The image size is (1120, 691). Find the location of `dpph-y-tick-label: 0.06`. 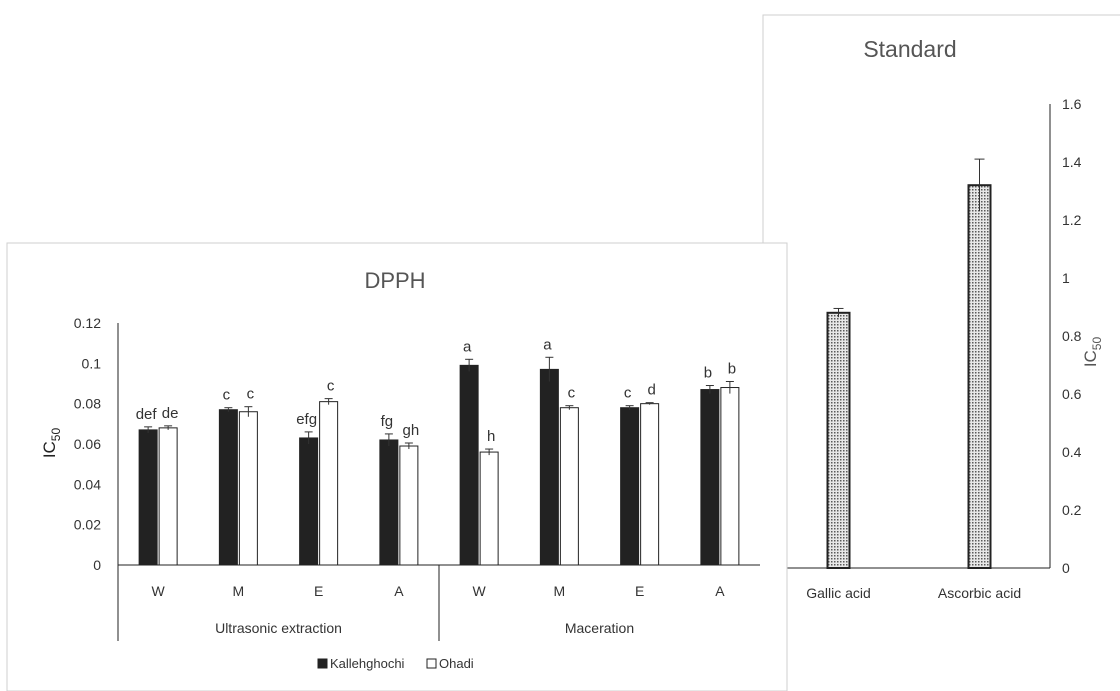

dpph-y-tick-label: 0.06 is located at coordinates (87, 444).